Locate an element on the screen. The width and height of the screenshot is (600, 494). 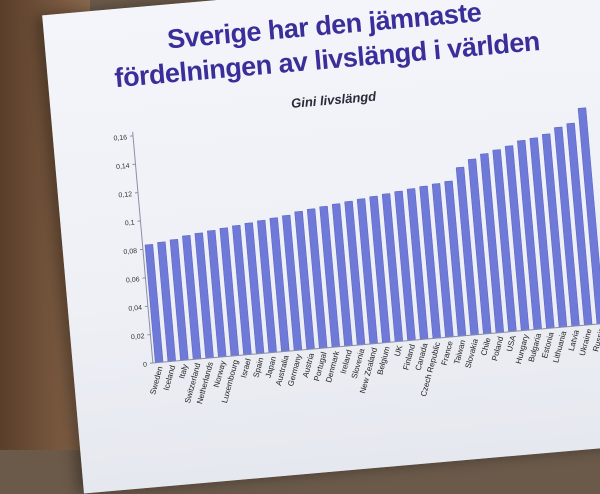
y-tick-label: 0,14 is located at coordinates (123, 167).